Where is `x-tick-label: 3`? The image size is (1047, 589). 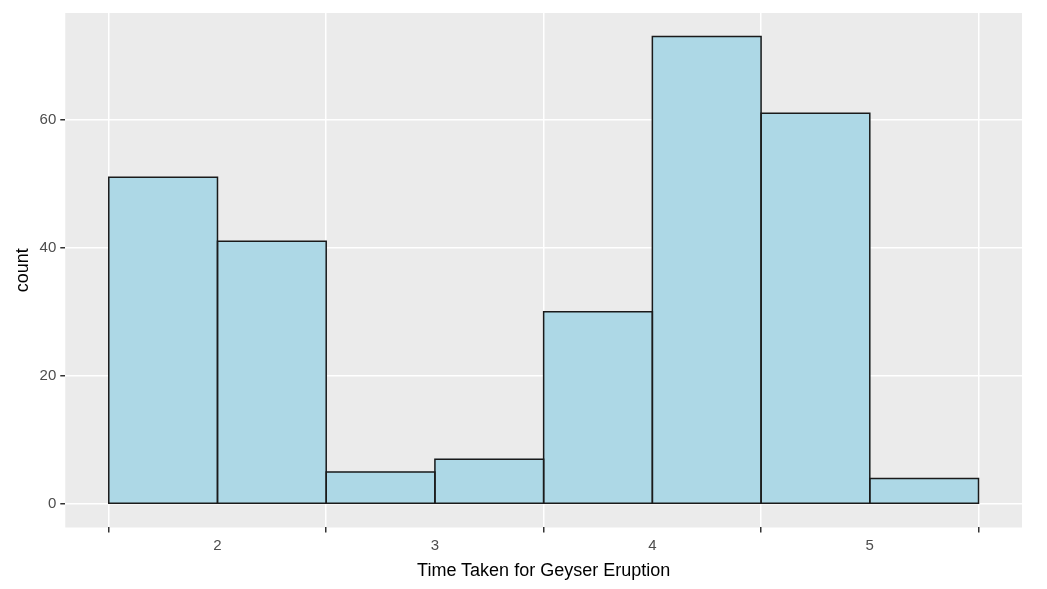
x-tick-label: 3 is located at coordinates (435, 544).